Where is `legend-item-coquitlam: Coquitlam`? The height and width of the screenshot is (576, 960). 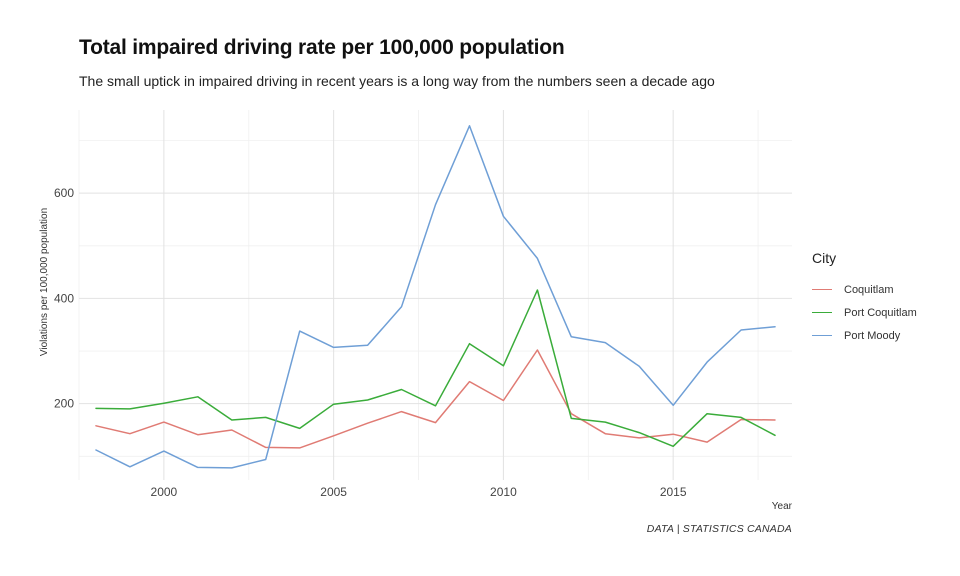 legend-item-coquitlam: Coquitlam is located at coordinates (864, 289).